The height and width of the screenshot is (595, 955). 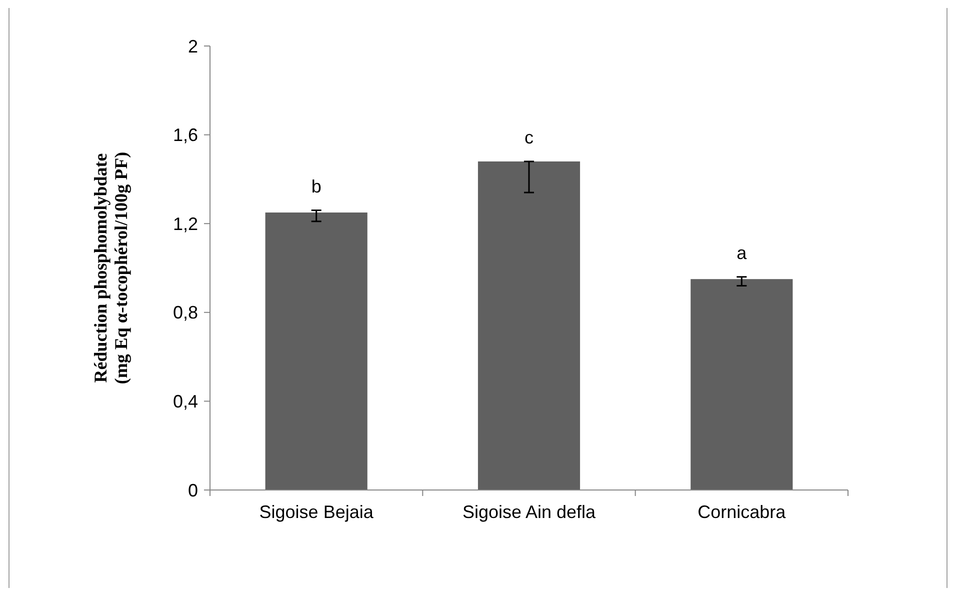 What do you see at coordinates (529, 512) in the screenshot?
I see `x-tick-label: Sigoise Ain defla` at bounding box center [529, 512].